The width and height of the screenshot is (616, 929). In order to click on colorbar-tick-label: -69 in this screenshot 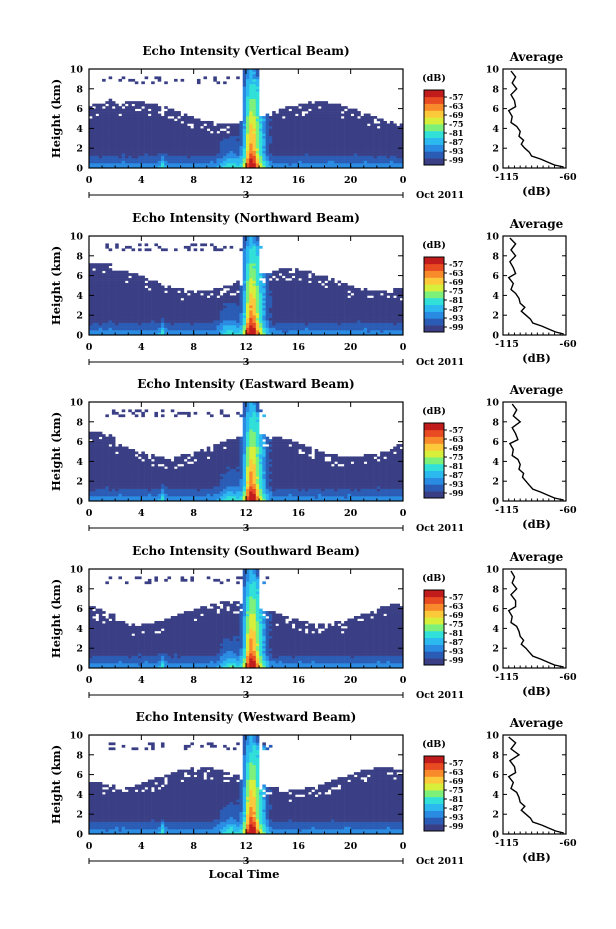, I will do `click(456, 615)`.